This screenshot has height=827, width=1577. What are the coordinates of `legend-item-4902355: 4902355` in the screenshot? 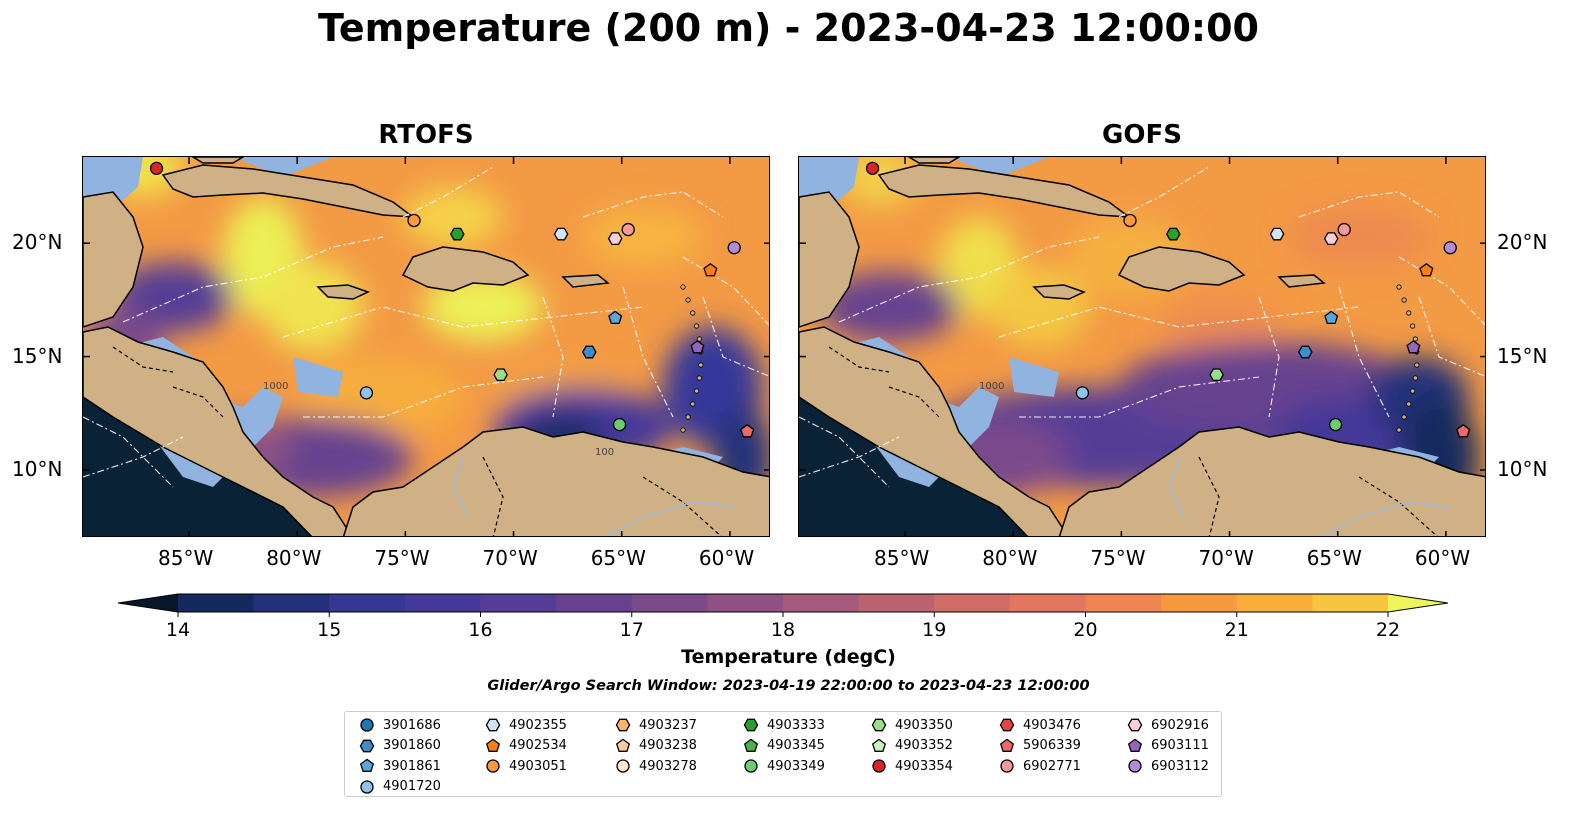 It's located at (526, 725).